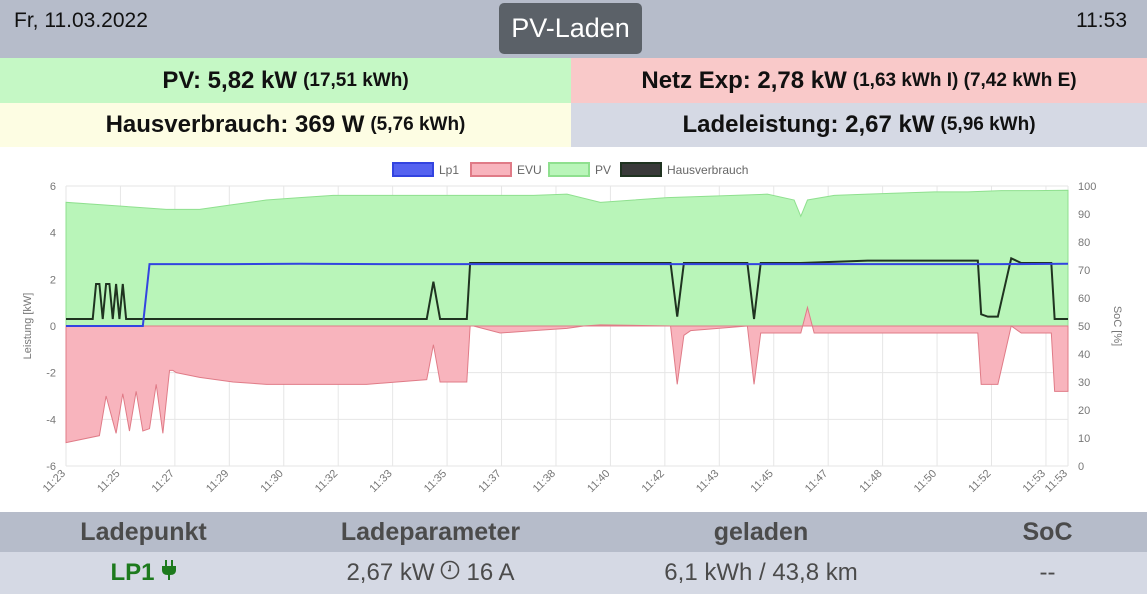 The height and width of the screenshot is (596, 1147). I want to click on y2-tick-label: 100, so click(1087, 187).